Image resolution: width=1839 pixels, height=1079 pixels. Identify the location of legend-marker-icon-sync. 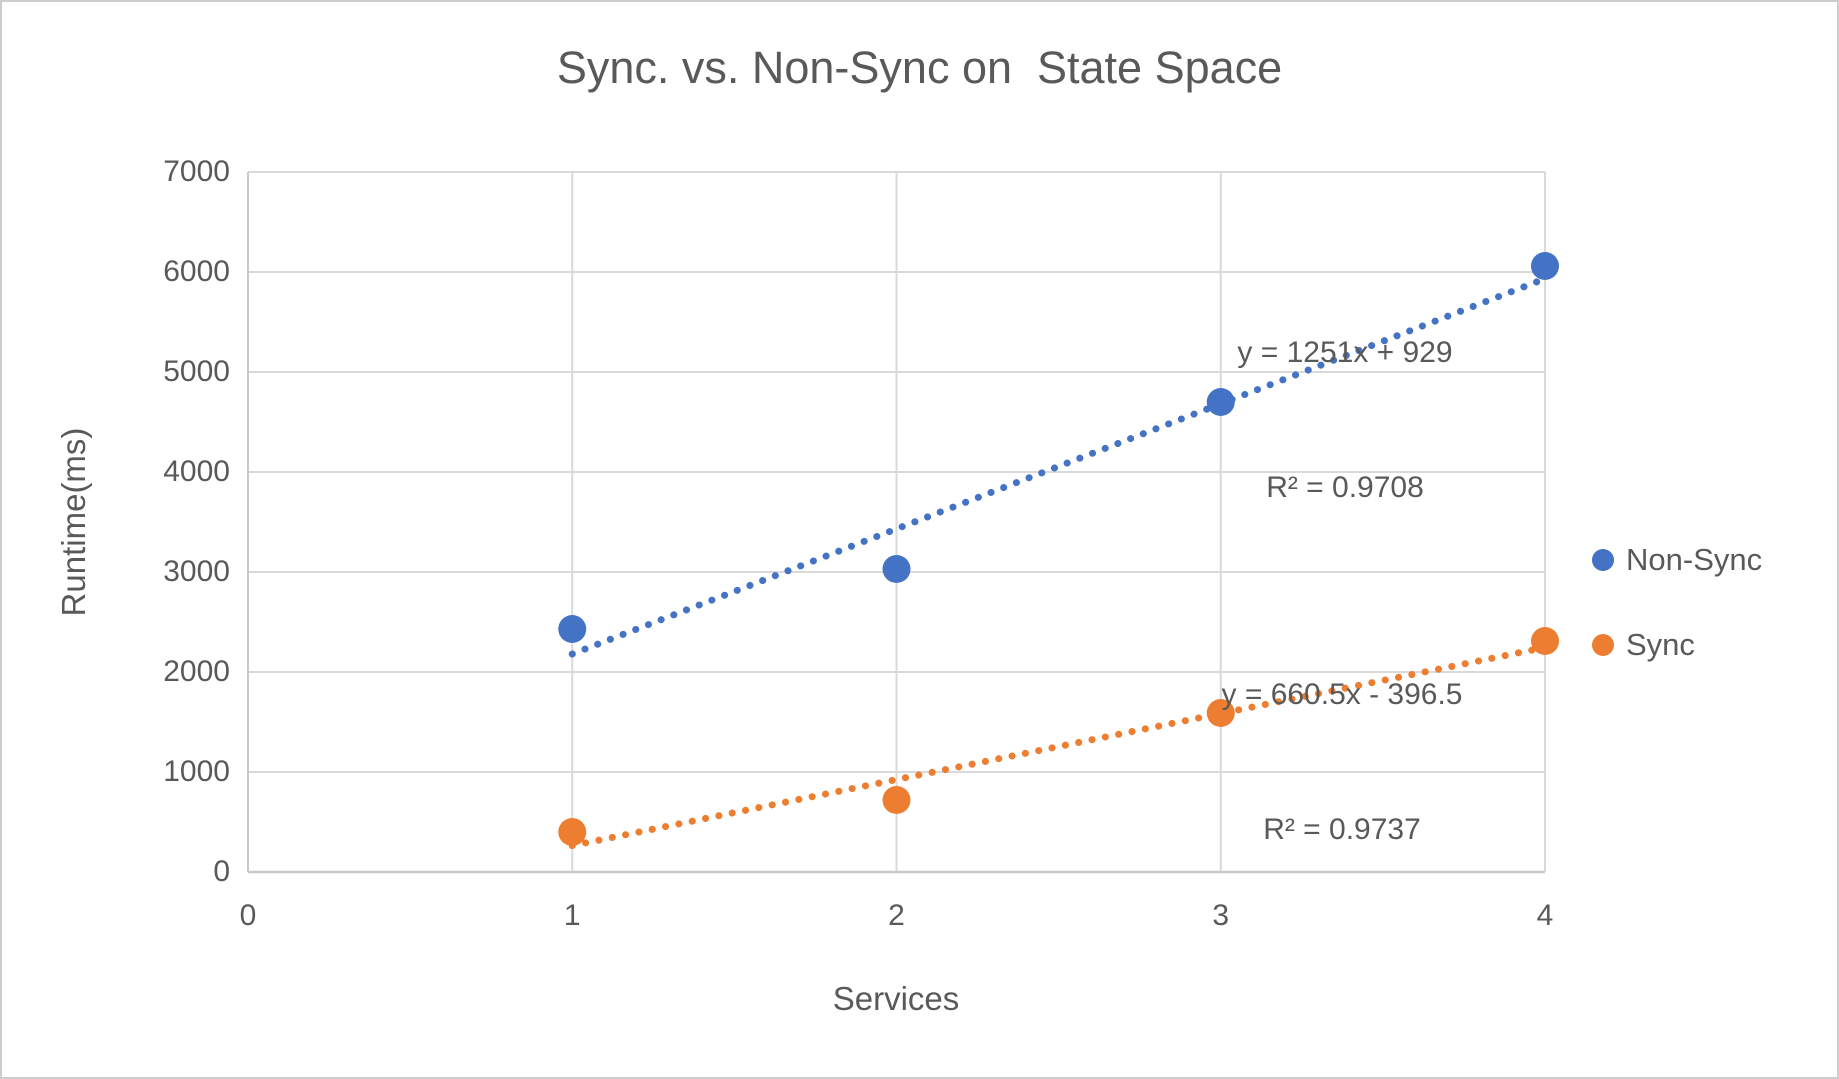
(1603, 645).